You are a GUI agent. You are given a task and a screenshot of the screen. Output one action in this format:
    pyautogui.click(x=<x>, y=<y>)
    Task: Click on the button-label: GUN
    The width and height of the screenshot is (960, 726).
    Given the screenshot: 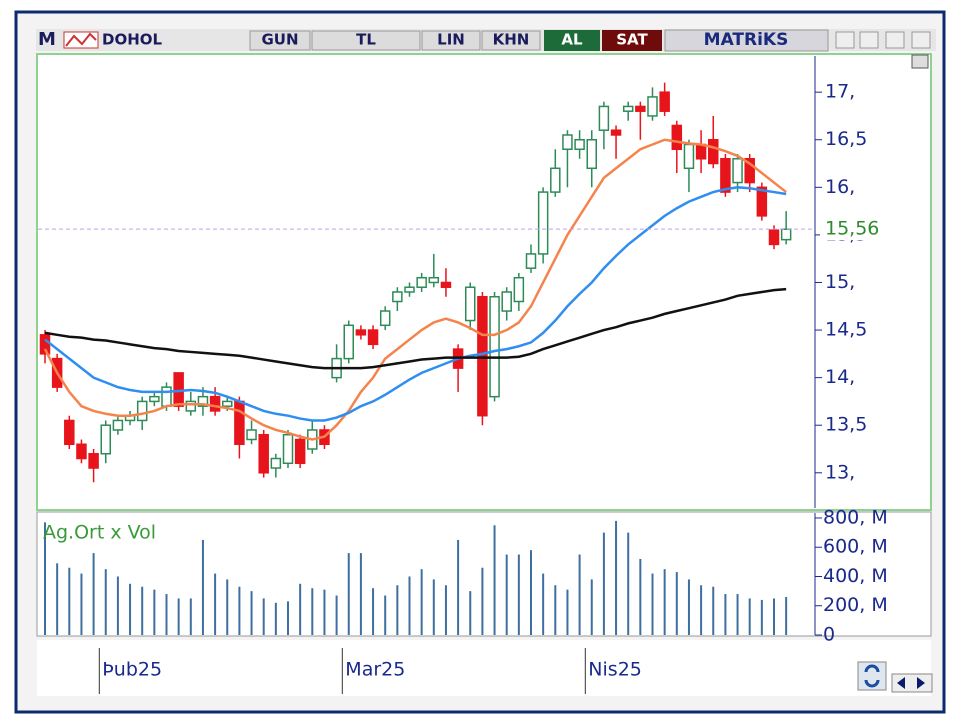 What is the action you would take?
    pyautogui.click(x=279, y=40)
    